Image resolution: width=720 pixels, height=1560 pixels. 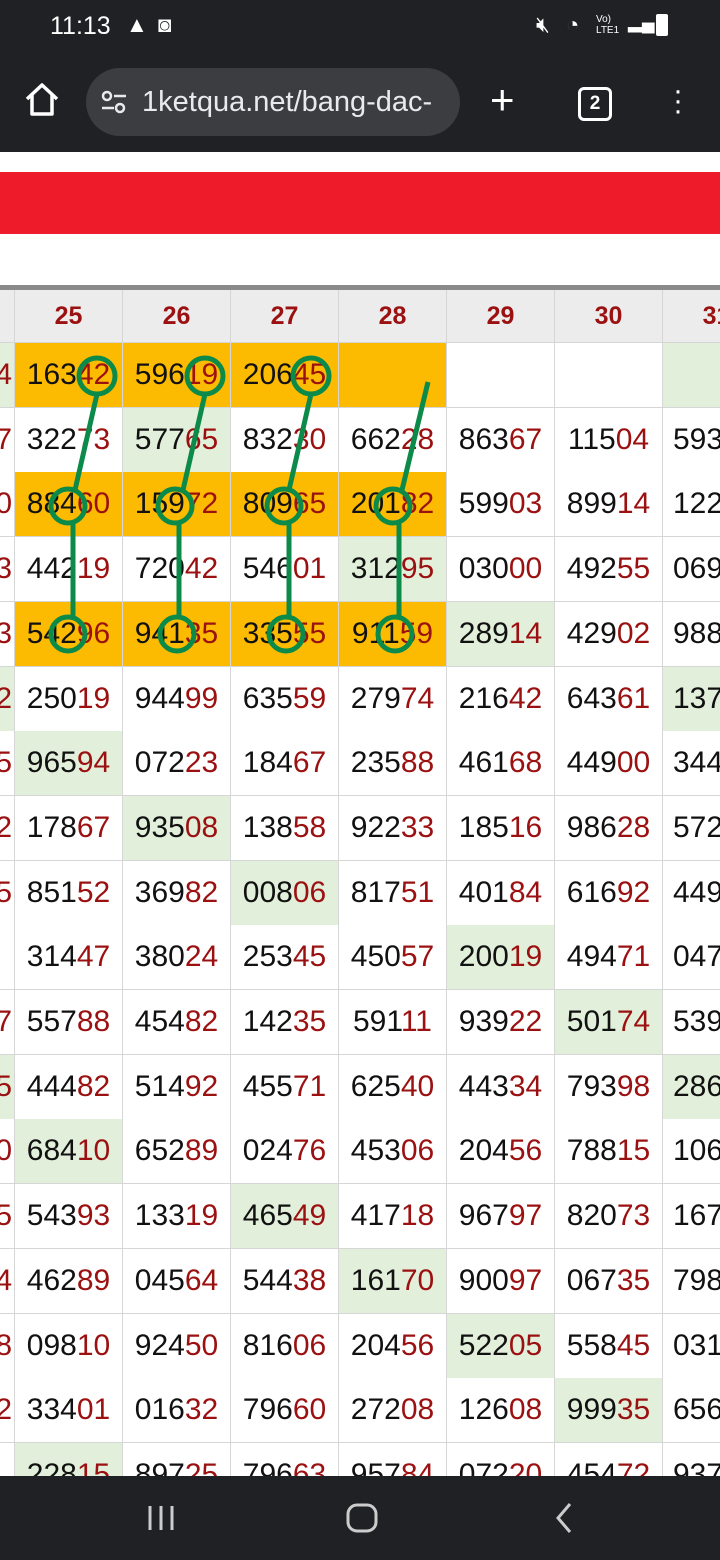 What do you see at coordinates (375, 1466) in the screenshot?
I see `cell-prefix: 957` at bounding box center [375, 1466].